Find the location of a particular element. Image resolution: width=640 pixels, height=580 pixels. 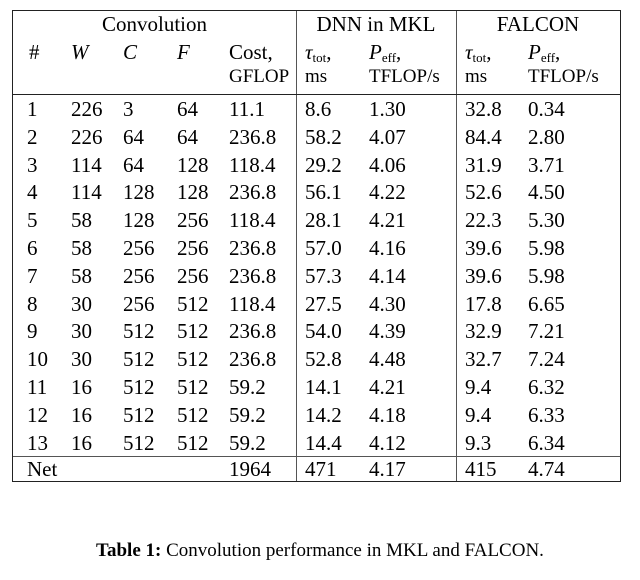

col-header-mkl-tau: τtot, is located at coordinates (318, 55).